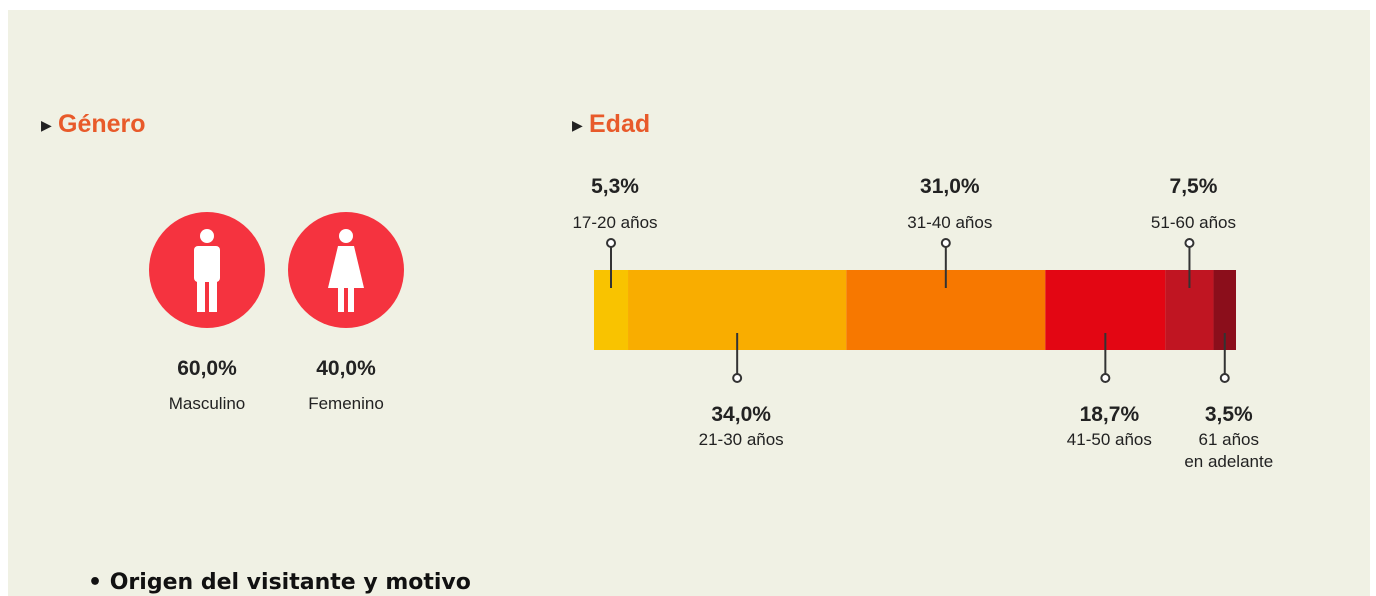 This screenshot has width=1376, height=596. Describe the element at coordinates (950, 186) in the screenshot. I see `age-value: 31,0%` at that location.